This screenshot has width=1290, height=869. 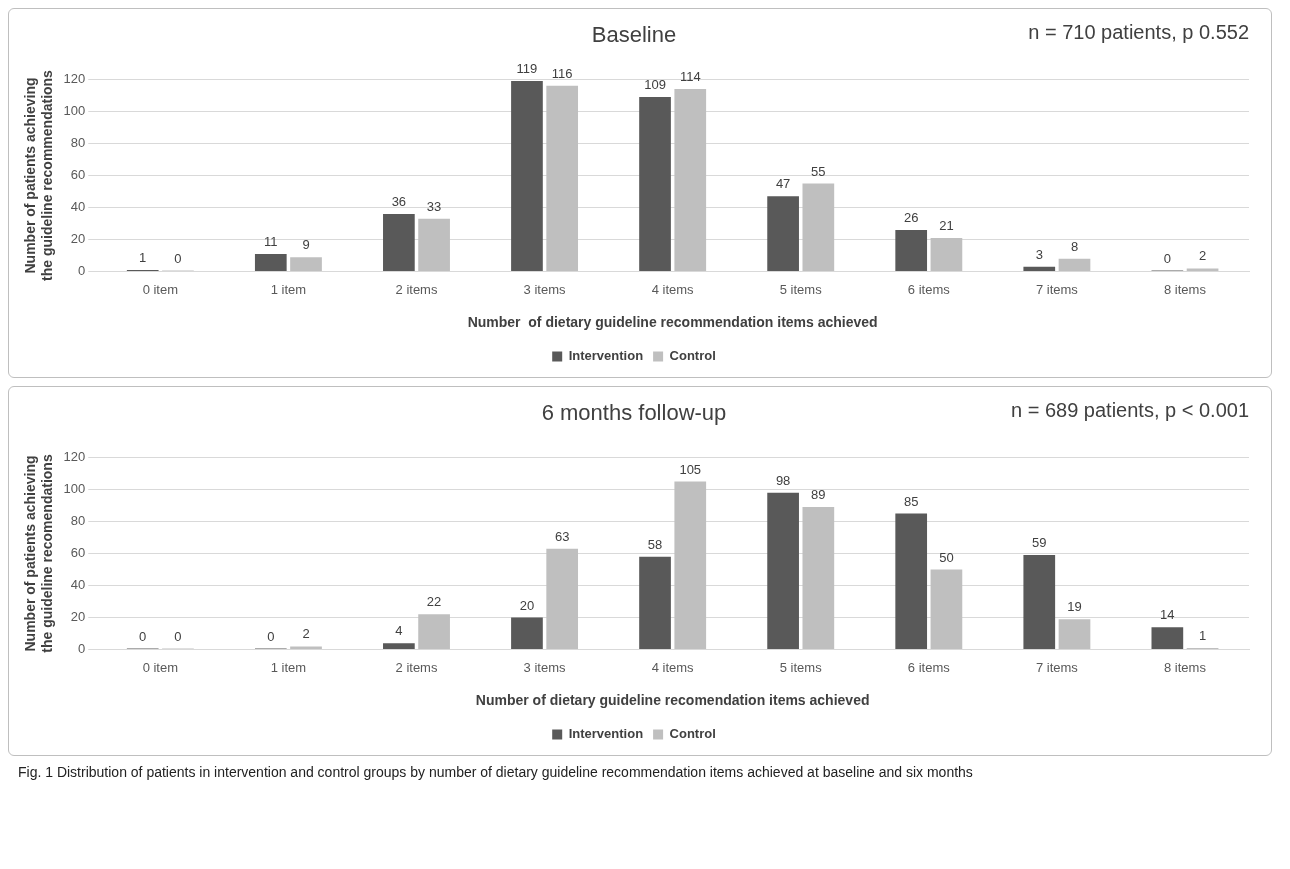 What do you see at coordinates (818, 495) in the screenshot?
I see `data-label: 89` at bounding box center [818, 495].